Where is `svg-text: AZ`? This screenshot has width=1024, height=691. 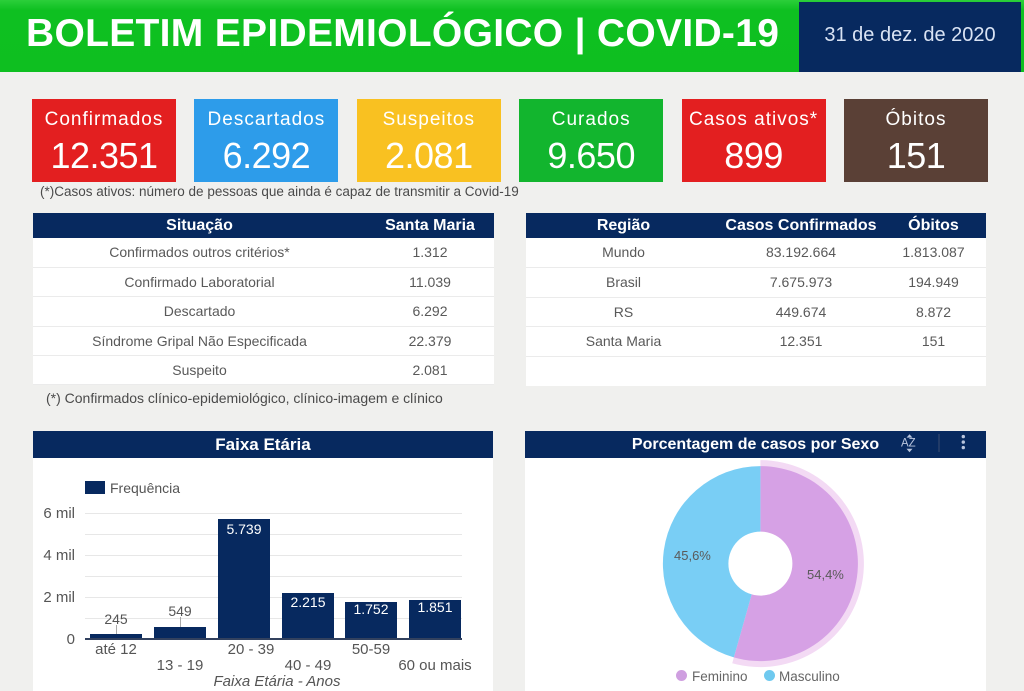 svg-text: AZ is located at coordinates (908, 444).